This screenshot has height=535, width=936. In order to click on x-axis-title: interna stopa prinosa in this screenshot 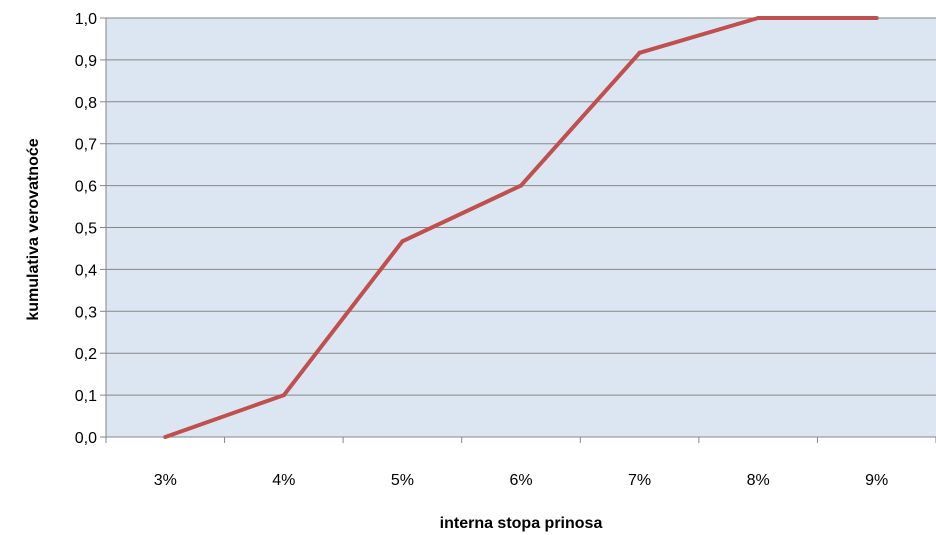, I will do `click(521, 523)`.